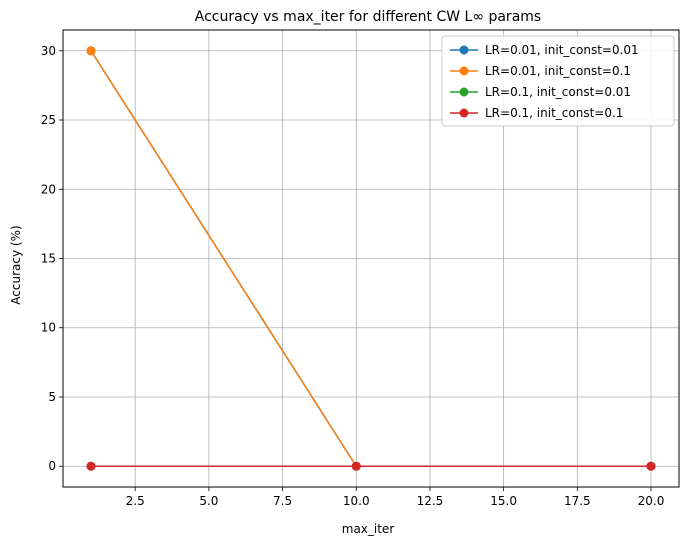 Image resolution: width=687 pixels, height=545 pixels. What do you see at coordinates (558, 71) in the screenshot?
I see `legend-label: LR=0.01, init_const=0.1` at bounding box center [558, 71].